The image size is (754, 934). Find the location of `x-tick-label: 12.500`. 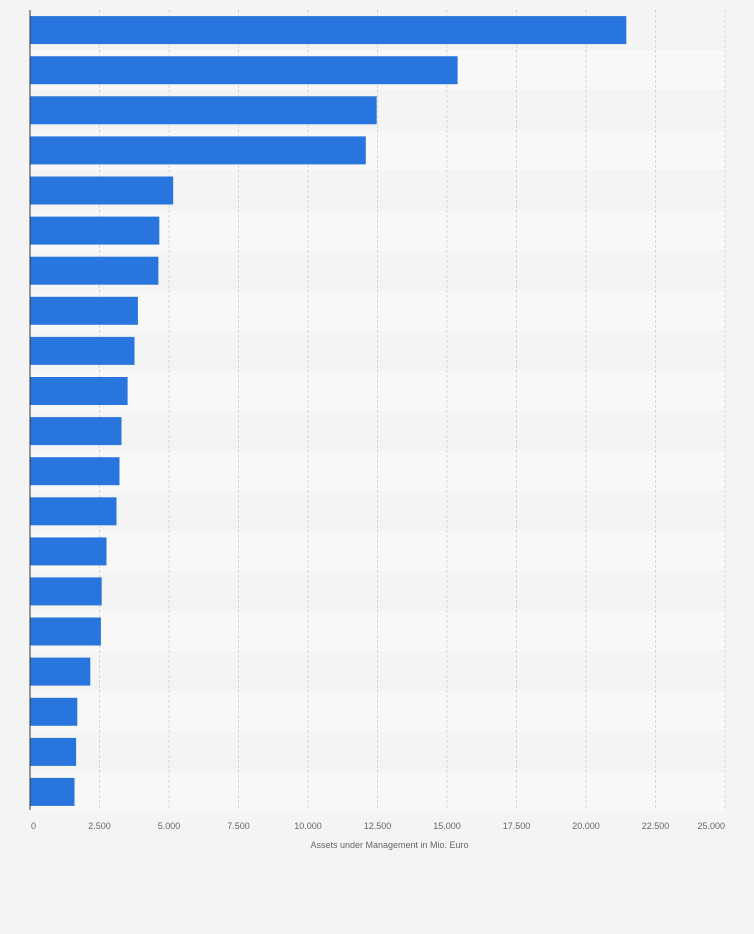

x-tick-label: 12.500 is located at coordinates (378, 826).